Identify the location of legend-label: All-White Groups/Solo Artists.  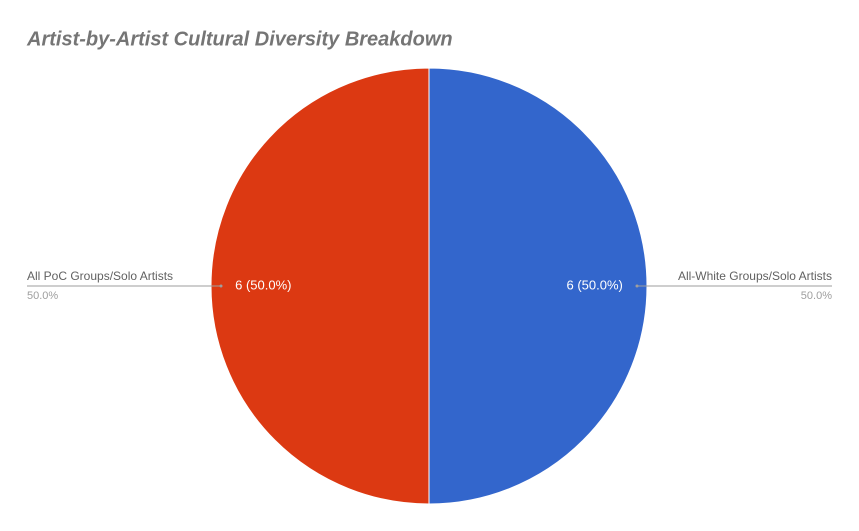
(755, 276).